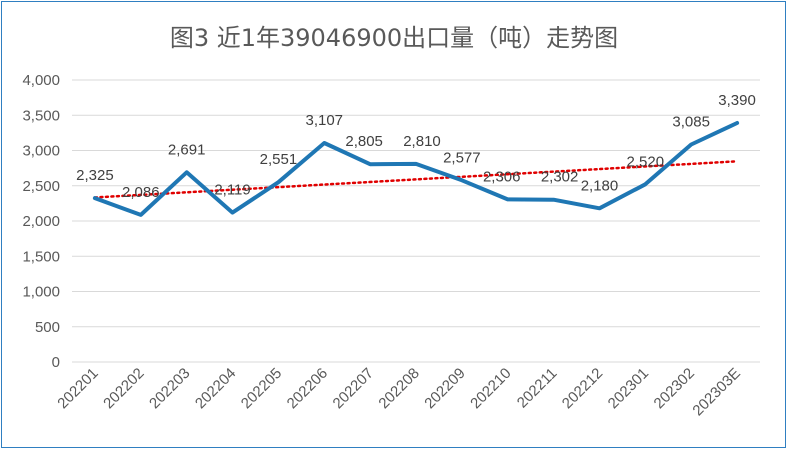 Image resolution: width=789 pixels, height=451 pixels. I want to click on x-tick-label: 202203, so click(169, 388).